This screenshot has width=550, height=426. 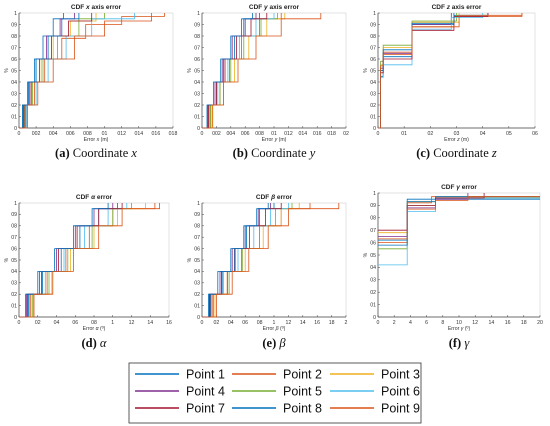 I want to click on x-tick-label: 016, so click(x=156, y=134).